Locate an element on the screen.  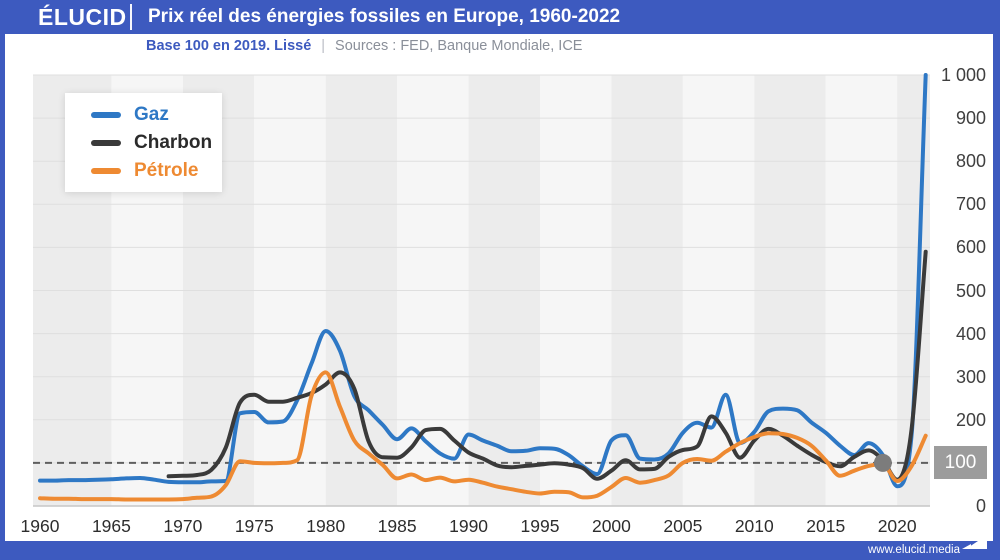
x-tick-label: 1980 is located at coordinates (326, 526).